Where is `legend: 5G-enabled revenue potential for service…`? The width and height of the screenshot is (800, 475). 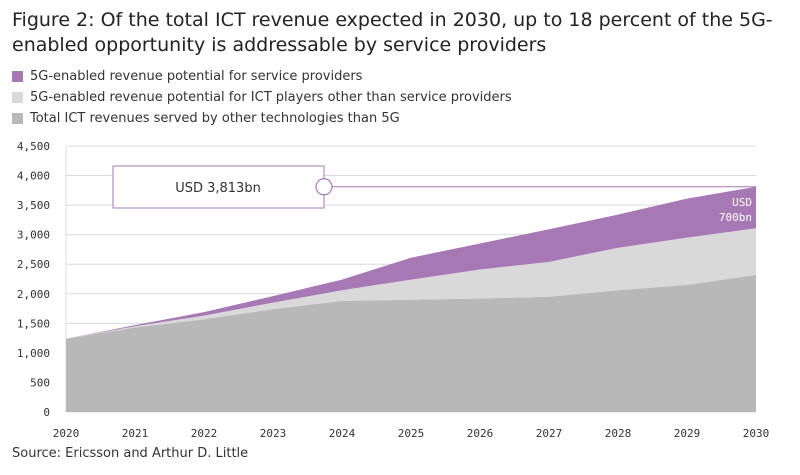 legend: 5G-enabled revenue potential for service… is located at coordinates (262, 97).